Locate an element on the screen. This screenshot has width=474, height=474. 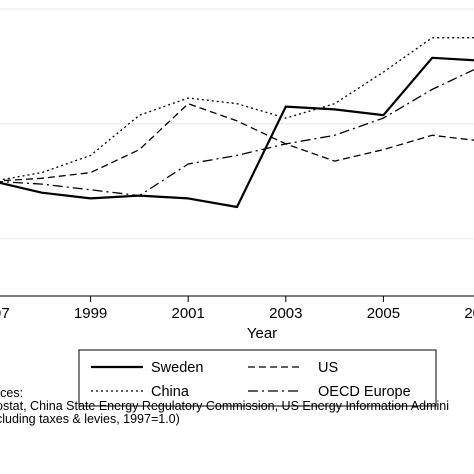
legend-box is located at coordinates (257, 378).